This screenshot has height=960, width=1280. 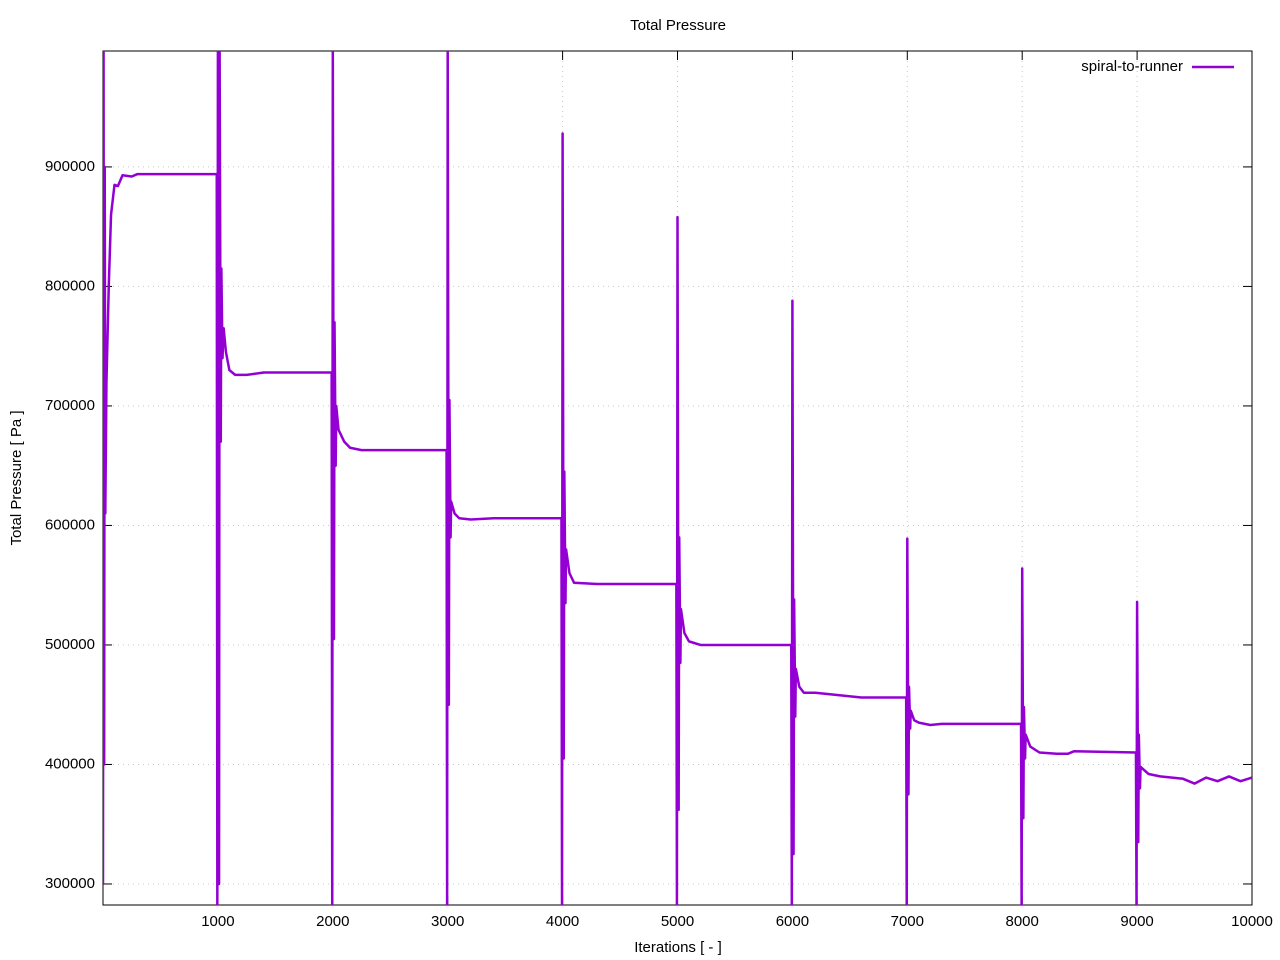 What do you see at coordinates (447, 921) in the screenshot?
I see `x-tick-label: 3000` at bounding box center [447, 921].